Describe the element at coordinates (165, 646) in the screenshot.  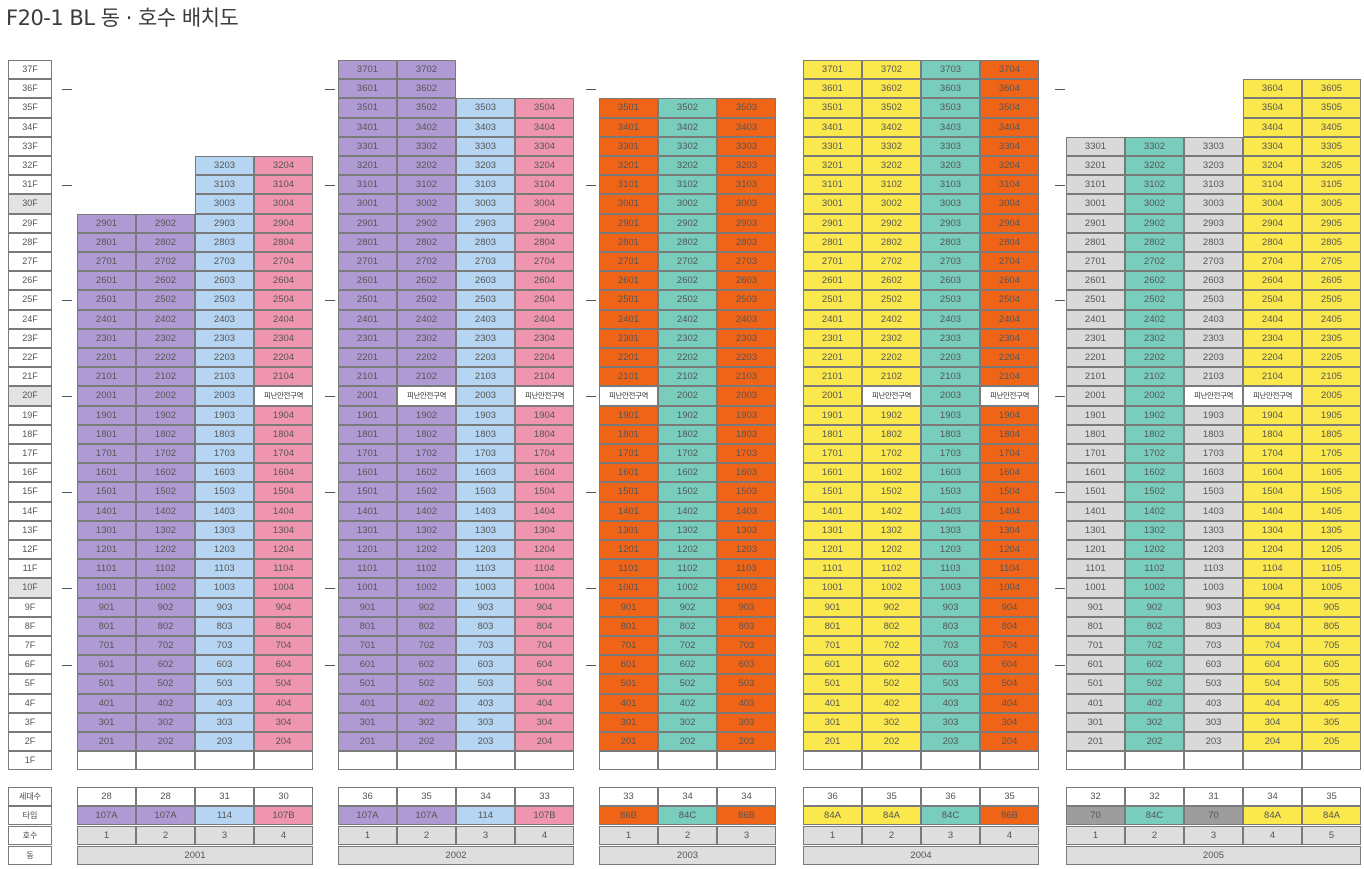
I see `unit-cell: 702` at that location.